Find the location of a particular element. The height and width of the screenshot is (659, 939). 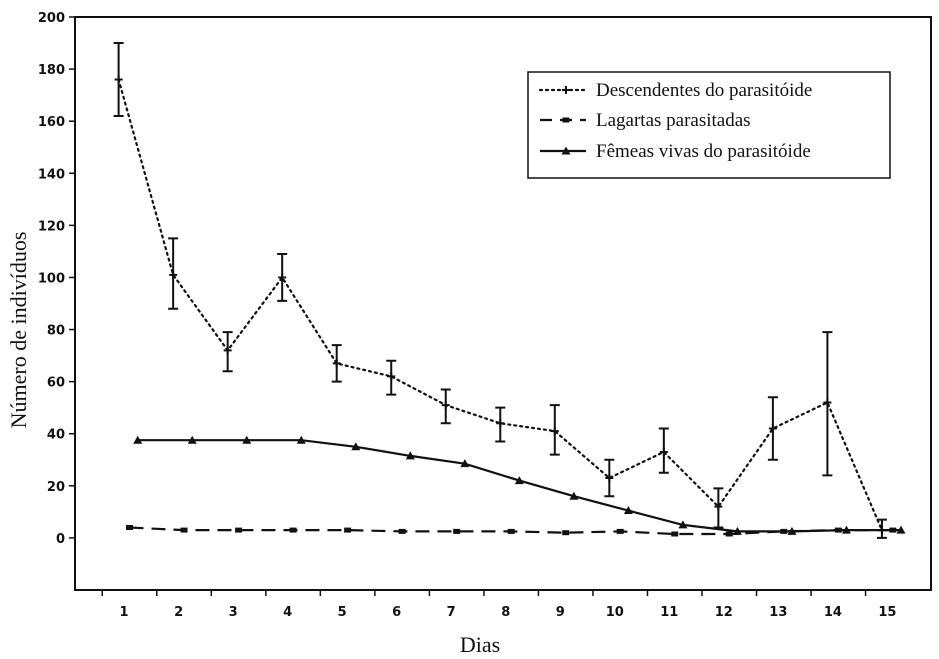

y-tick-label: 100 is located at coordinates (51, 278).